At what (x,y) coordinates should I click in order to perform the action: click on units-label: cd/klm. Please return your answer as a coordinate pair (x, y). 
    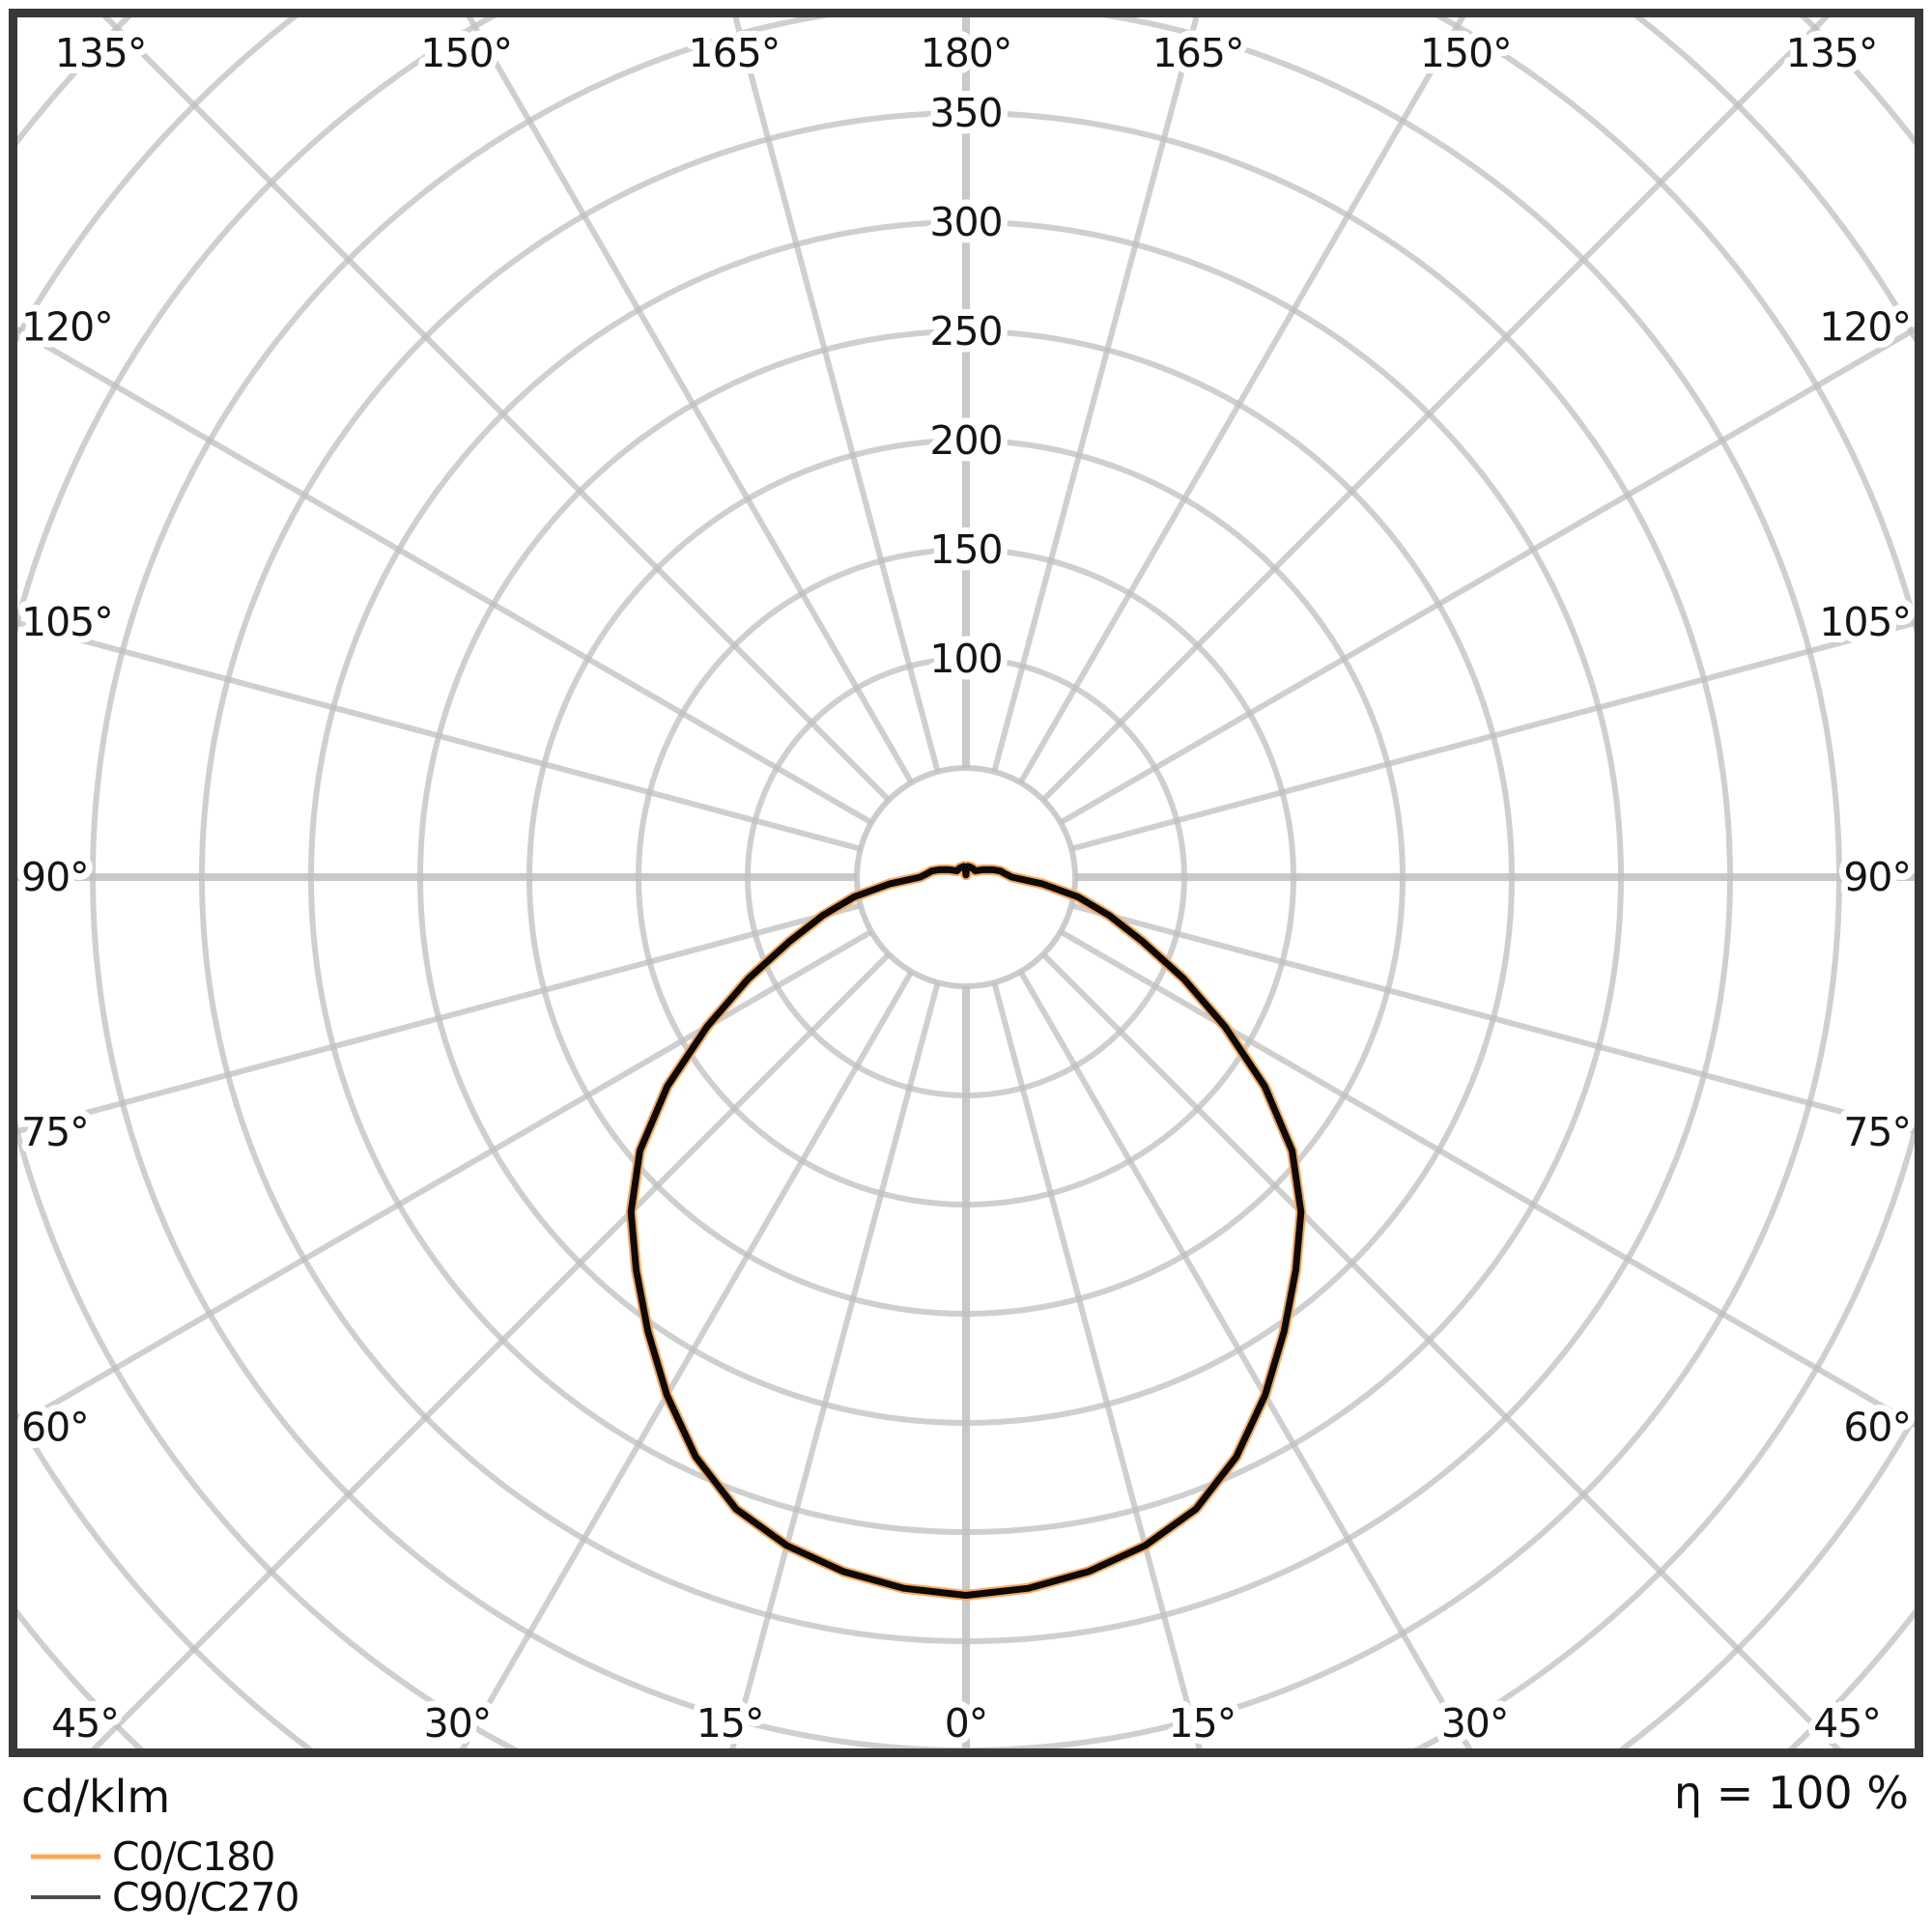
    Looking at the image, I should click on (95, 1797).